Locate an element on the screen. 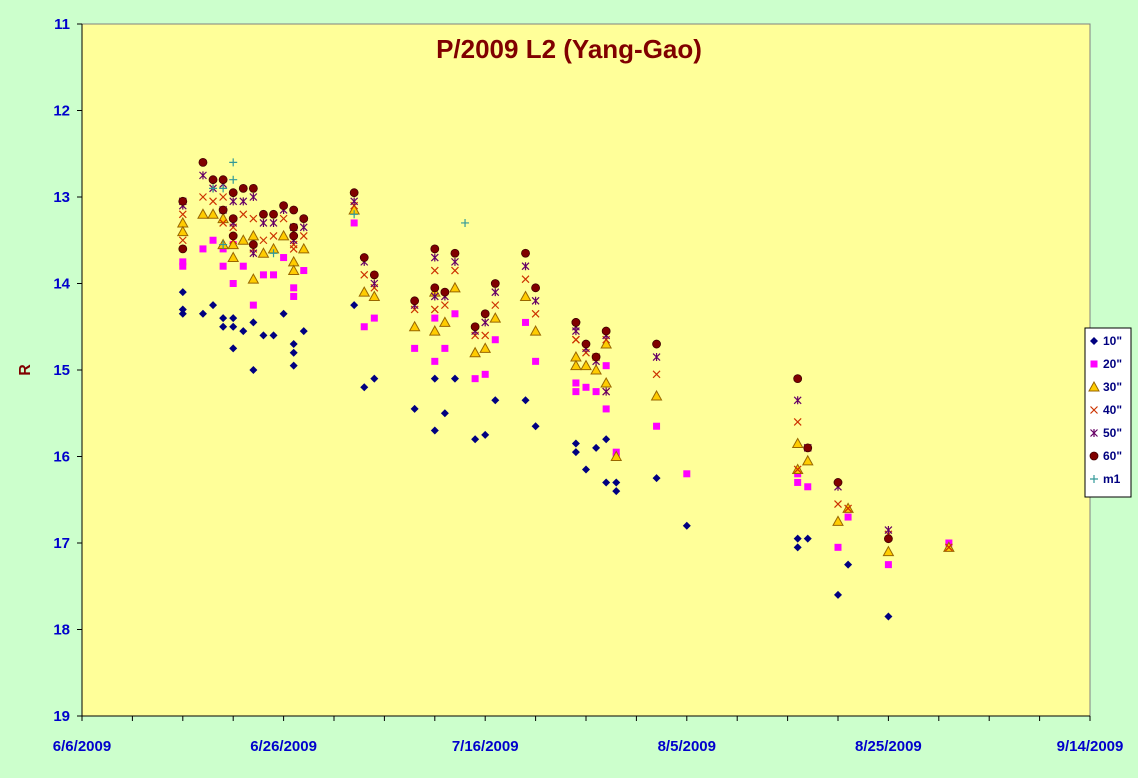 The image size is (1138, 778). legend-box is located at coordinates (1108, 412).